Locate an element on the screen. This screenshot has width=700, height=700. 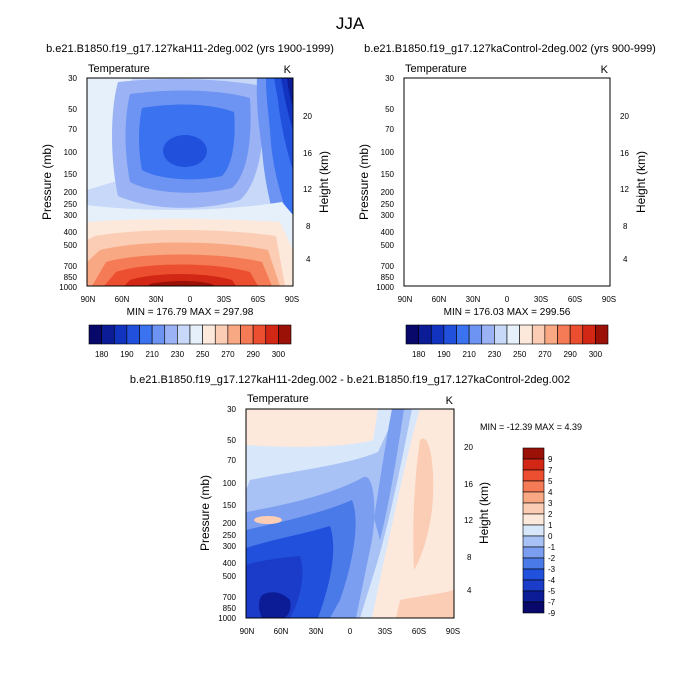
panel-difference-contours is located at coordinates (350, 513).